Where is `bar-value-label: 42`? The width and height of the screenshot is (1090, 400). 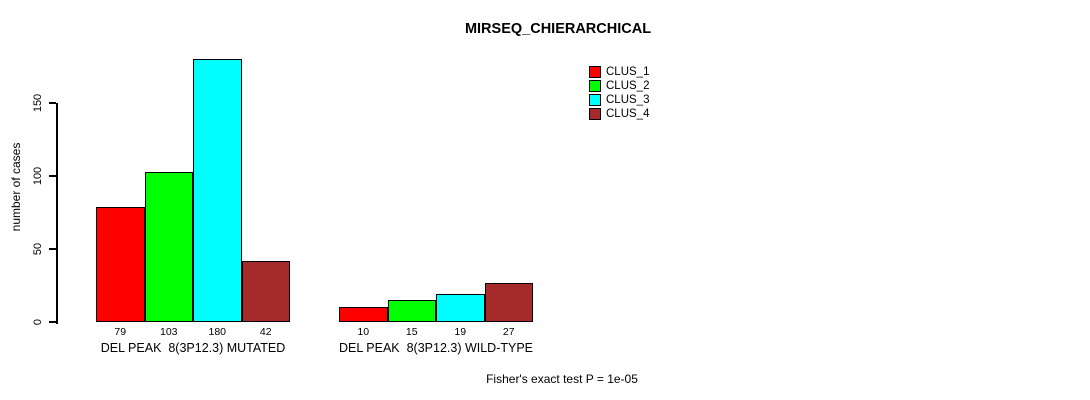
bar-value-label: 42 is located at coordinates (265, 332).